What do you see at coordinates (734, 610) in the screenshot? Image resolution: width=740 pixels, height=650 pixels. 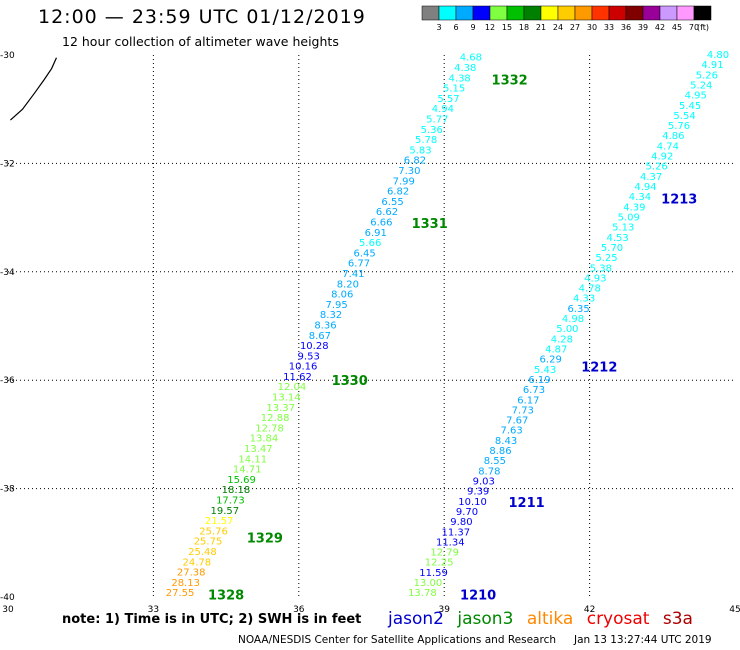 I see `lon-tick-label: 45` at bounding box center [734, 610].